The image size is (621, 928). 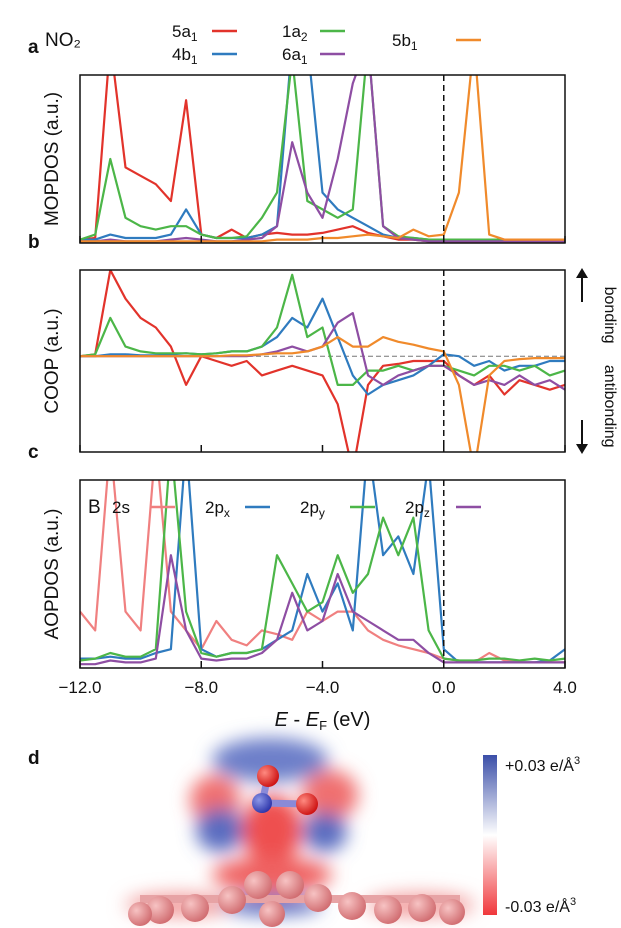 I want to click on legend-sub: z, so click(x=427, y=513).